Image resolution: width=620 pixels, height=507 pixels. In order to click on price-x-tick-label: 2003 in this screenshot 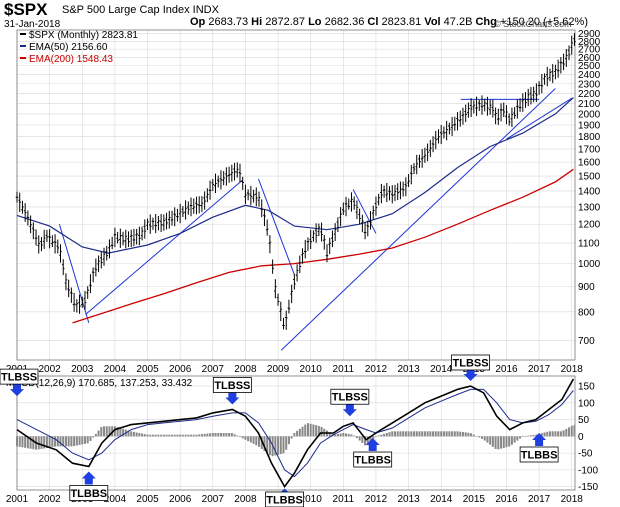, I will do `click(82, 369)`.